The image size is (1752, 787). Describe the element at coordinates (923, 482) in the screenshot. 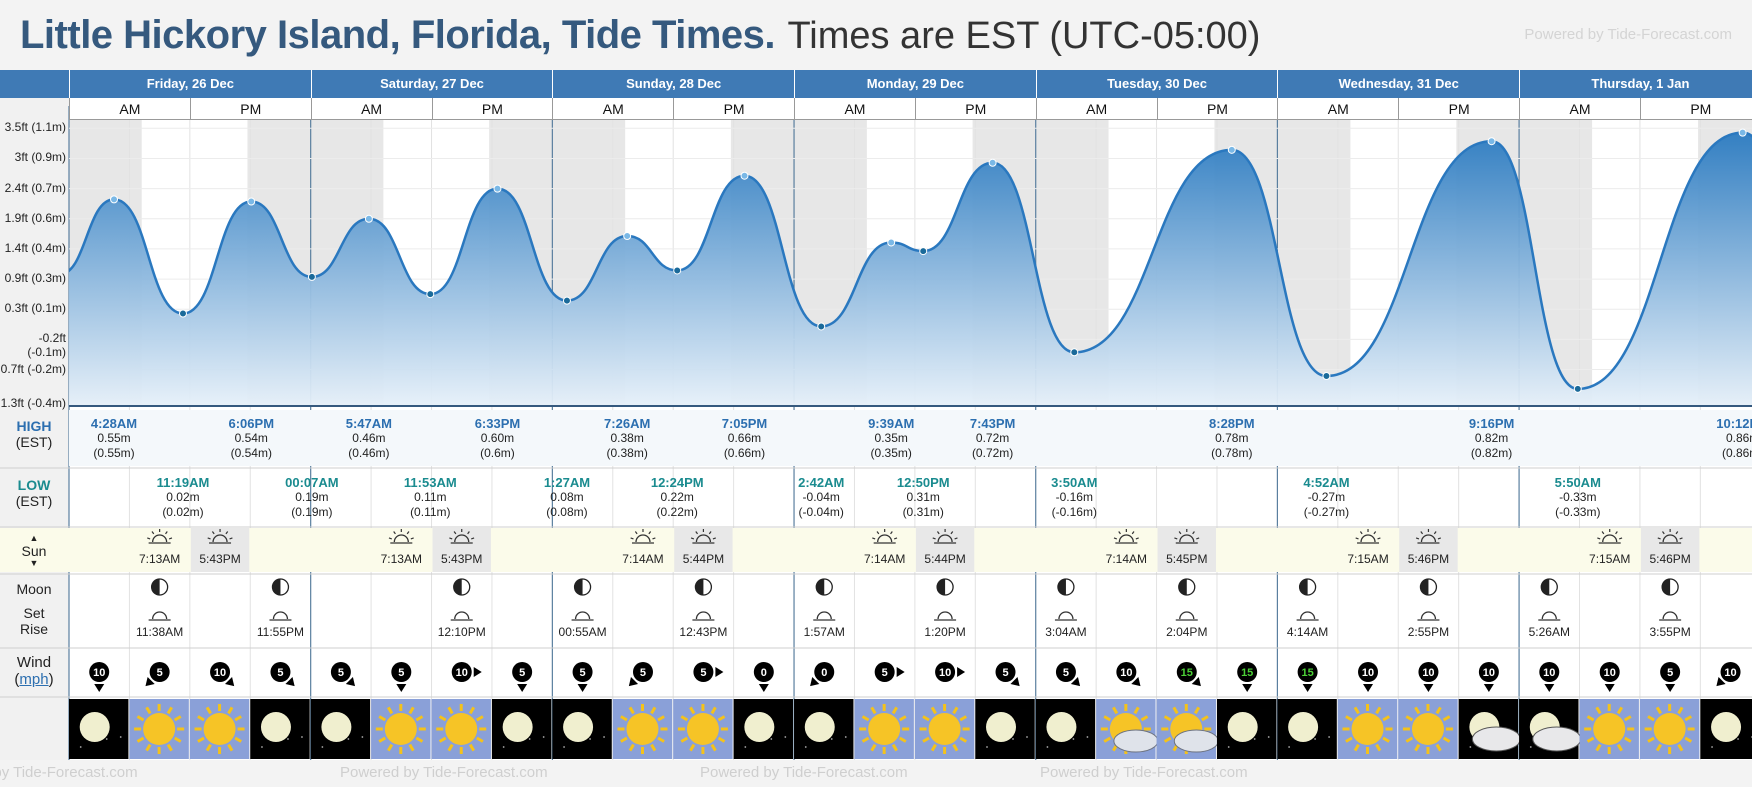

I see `low-tide-cell-text: 12:50PM` at that location.